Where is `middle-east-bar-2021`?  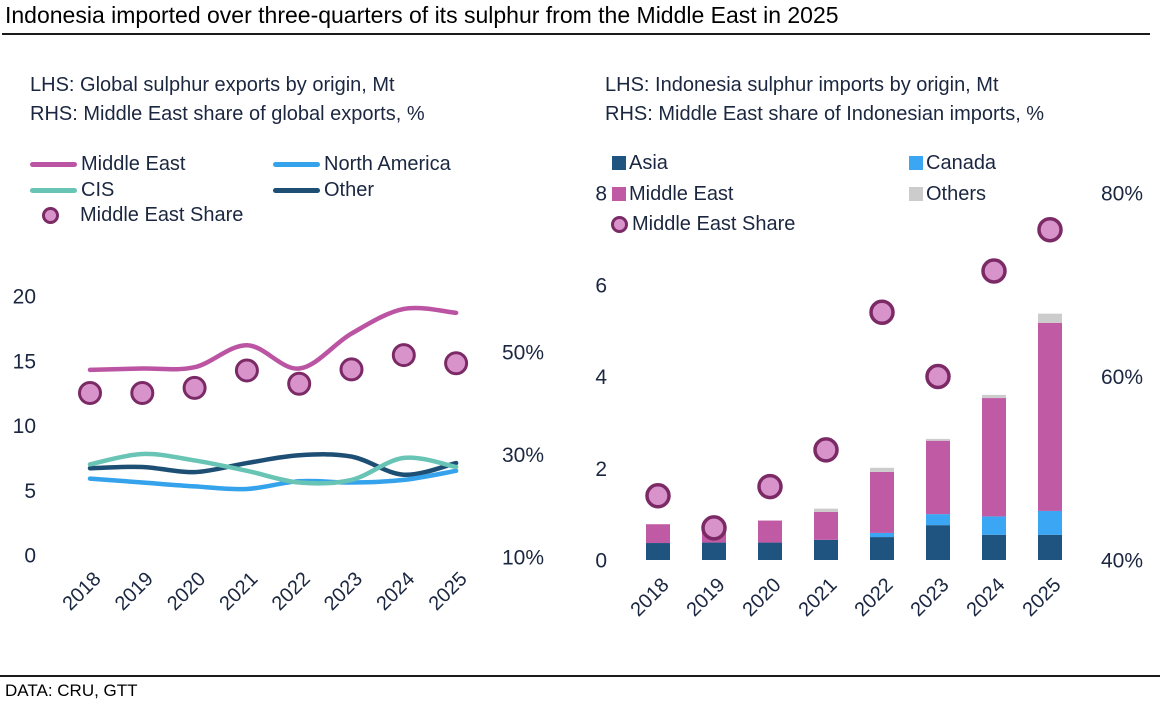
middle-east-bar-2021 is located at coordinates (826, 525).